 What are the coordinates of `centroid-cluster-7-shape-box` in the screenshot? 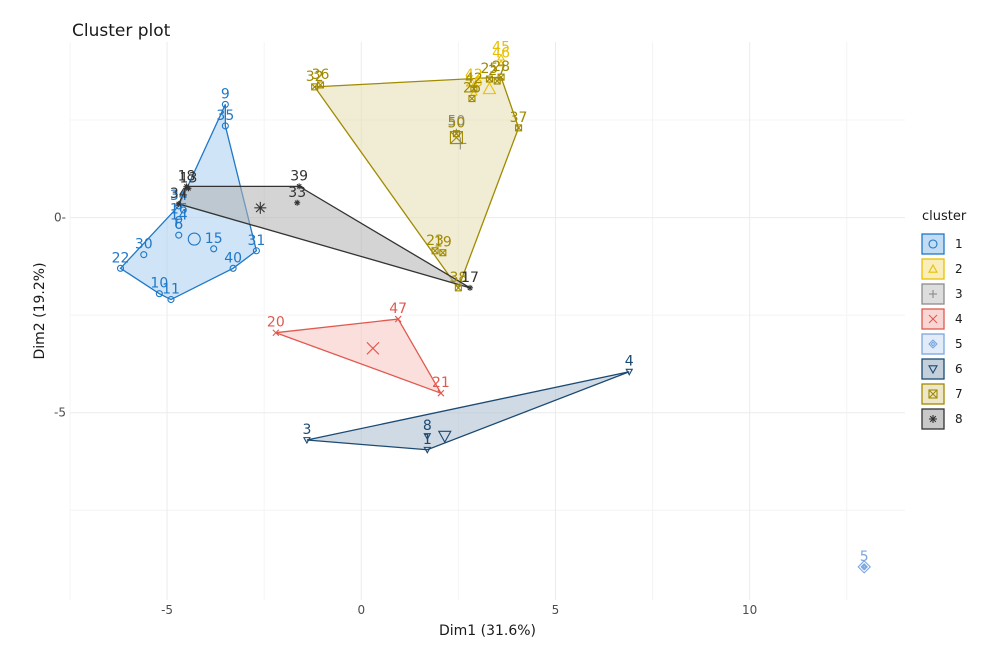 It's located at (456, 138).